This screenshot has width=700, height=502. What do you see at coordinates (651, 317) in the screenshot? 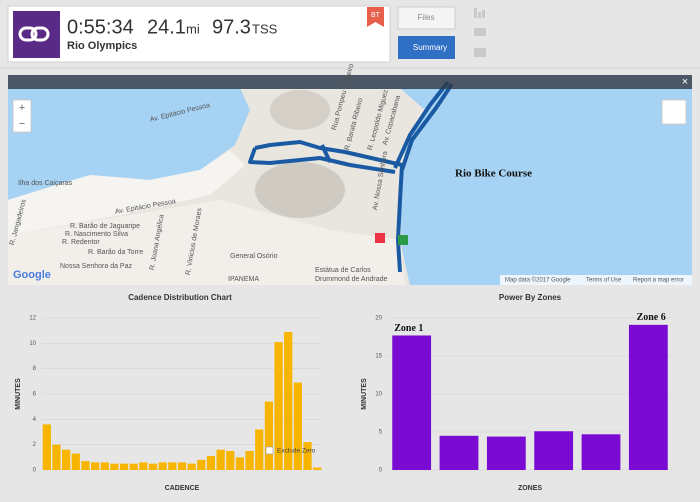
I see `category-label: Zone 6` at bounding box center [651, 317].